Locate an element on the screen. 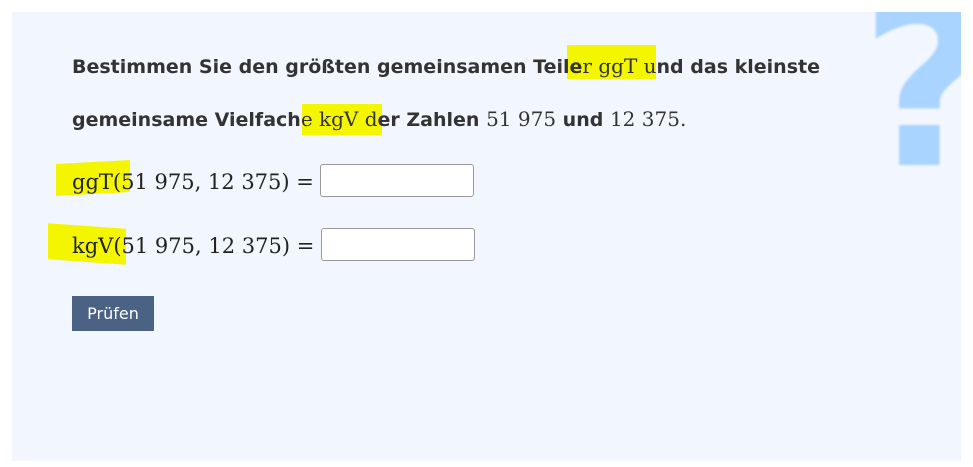 The width and height of the screenshot is (973, 467). kgv-equation: kgV(51 975, 12 375) = is located at coordinates (193, 246).